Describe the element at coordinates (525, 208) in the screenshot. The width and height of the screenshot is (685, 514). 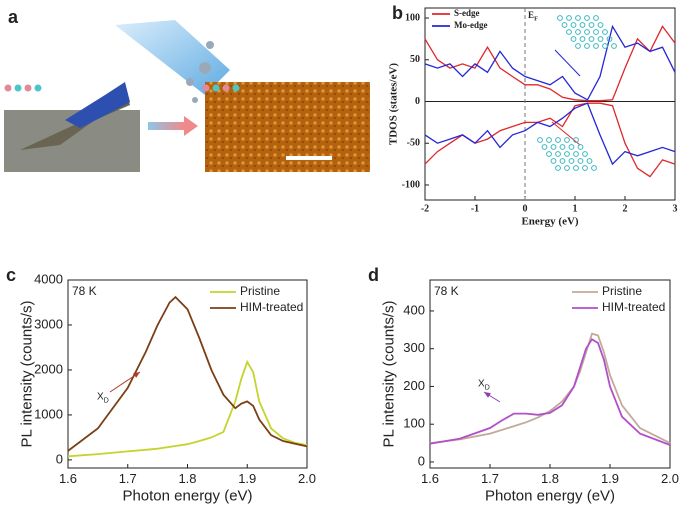
I see `x-tick-label: 0` at that location.